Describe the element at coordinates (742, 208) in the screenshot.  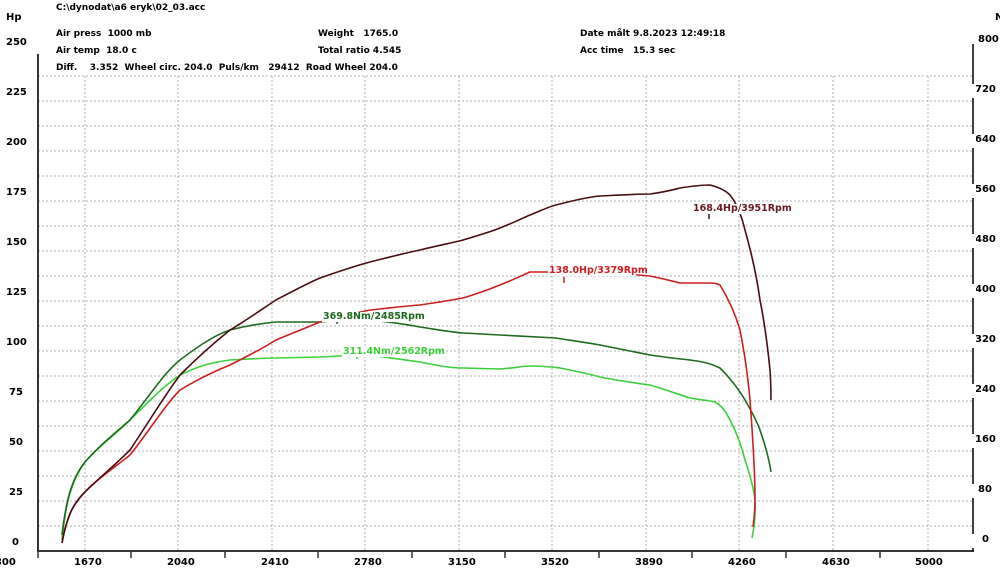
I see `hp-run1-peak-label: 168.4Hp/3951Rpm` at that location.